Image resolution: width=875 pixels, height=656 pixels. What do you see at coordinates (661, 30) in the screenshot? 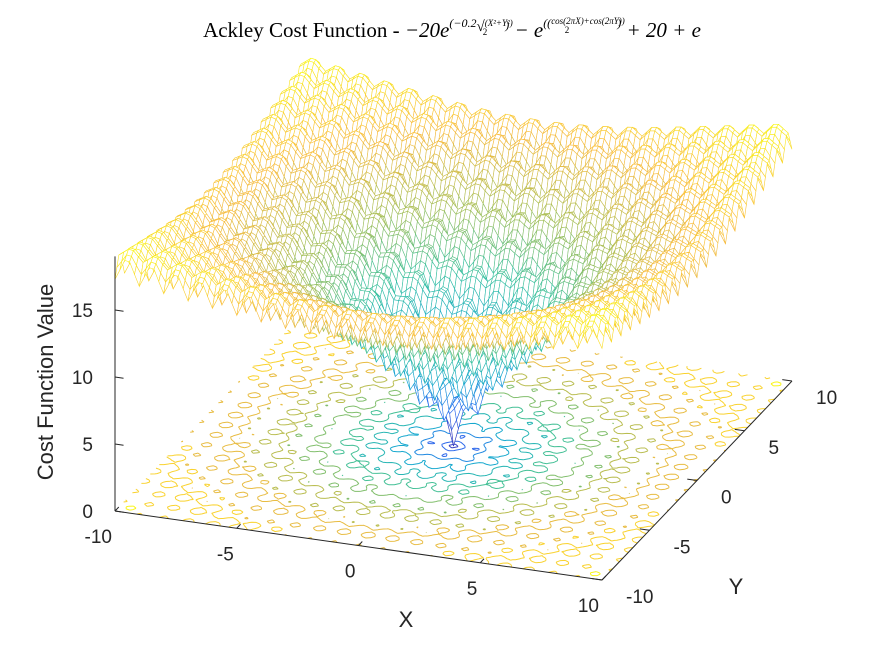
I see `title-part3: + 20 + e` at bounding box center [661, 30].